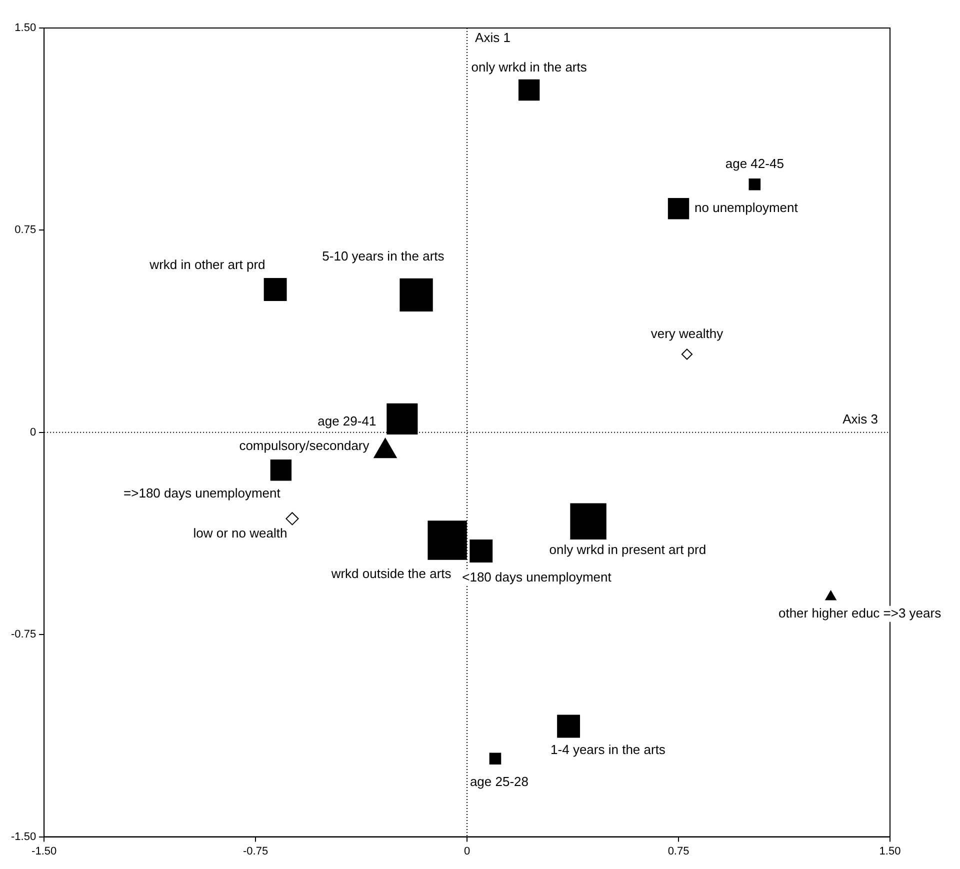  I want to click on data-label: only wrkd in present art prd, so click(627, 549).